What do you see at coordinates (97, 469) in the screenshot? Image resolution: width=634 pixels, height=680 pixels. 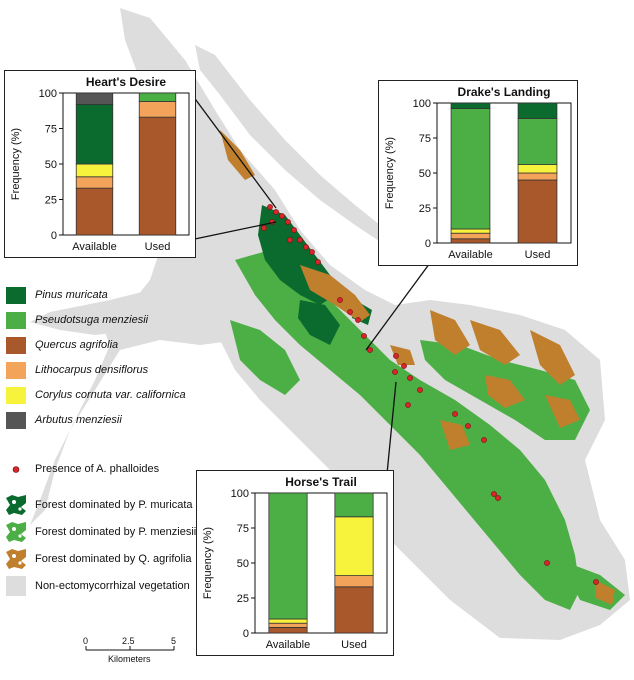 I see `legend-presence-label: Presence of A. phalloides` at bounding box center [97, 469].